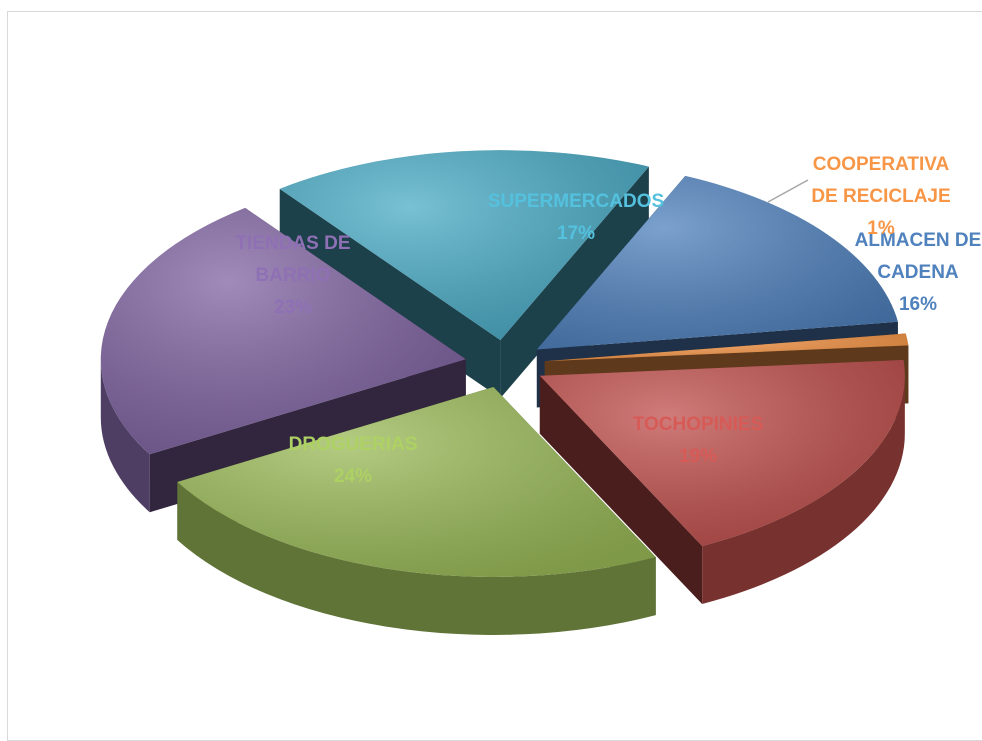 The height and width of the screenshot is (741, 982). Describe the element at coordinates (292, 243) in the screenshot. I see `data-label-category: TIENDAS DE` at that location.